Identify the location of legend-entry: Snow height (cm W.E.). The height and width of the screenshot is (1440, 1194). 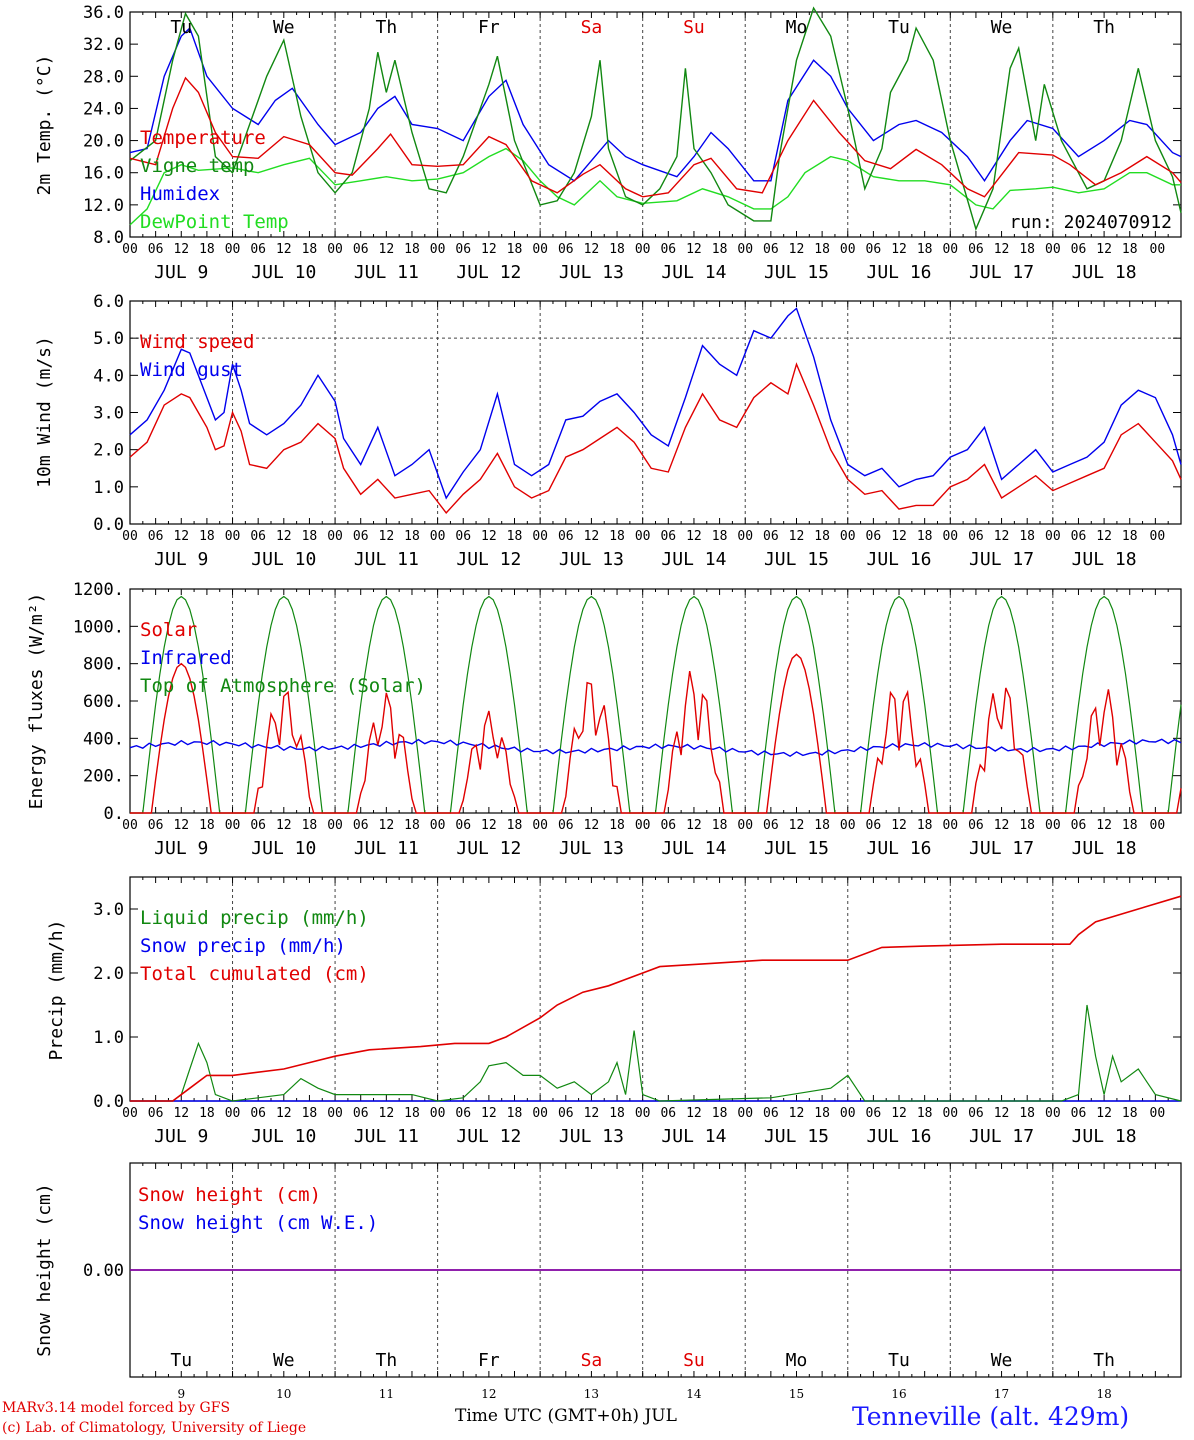
(258, 1223).